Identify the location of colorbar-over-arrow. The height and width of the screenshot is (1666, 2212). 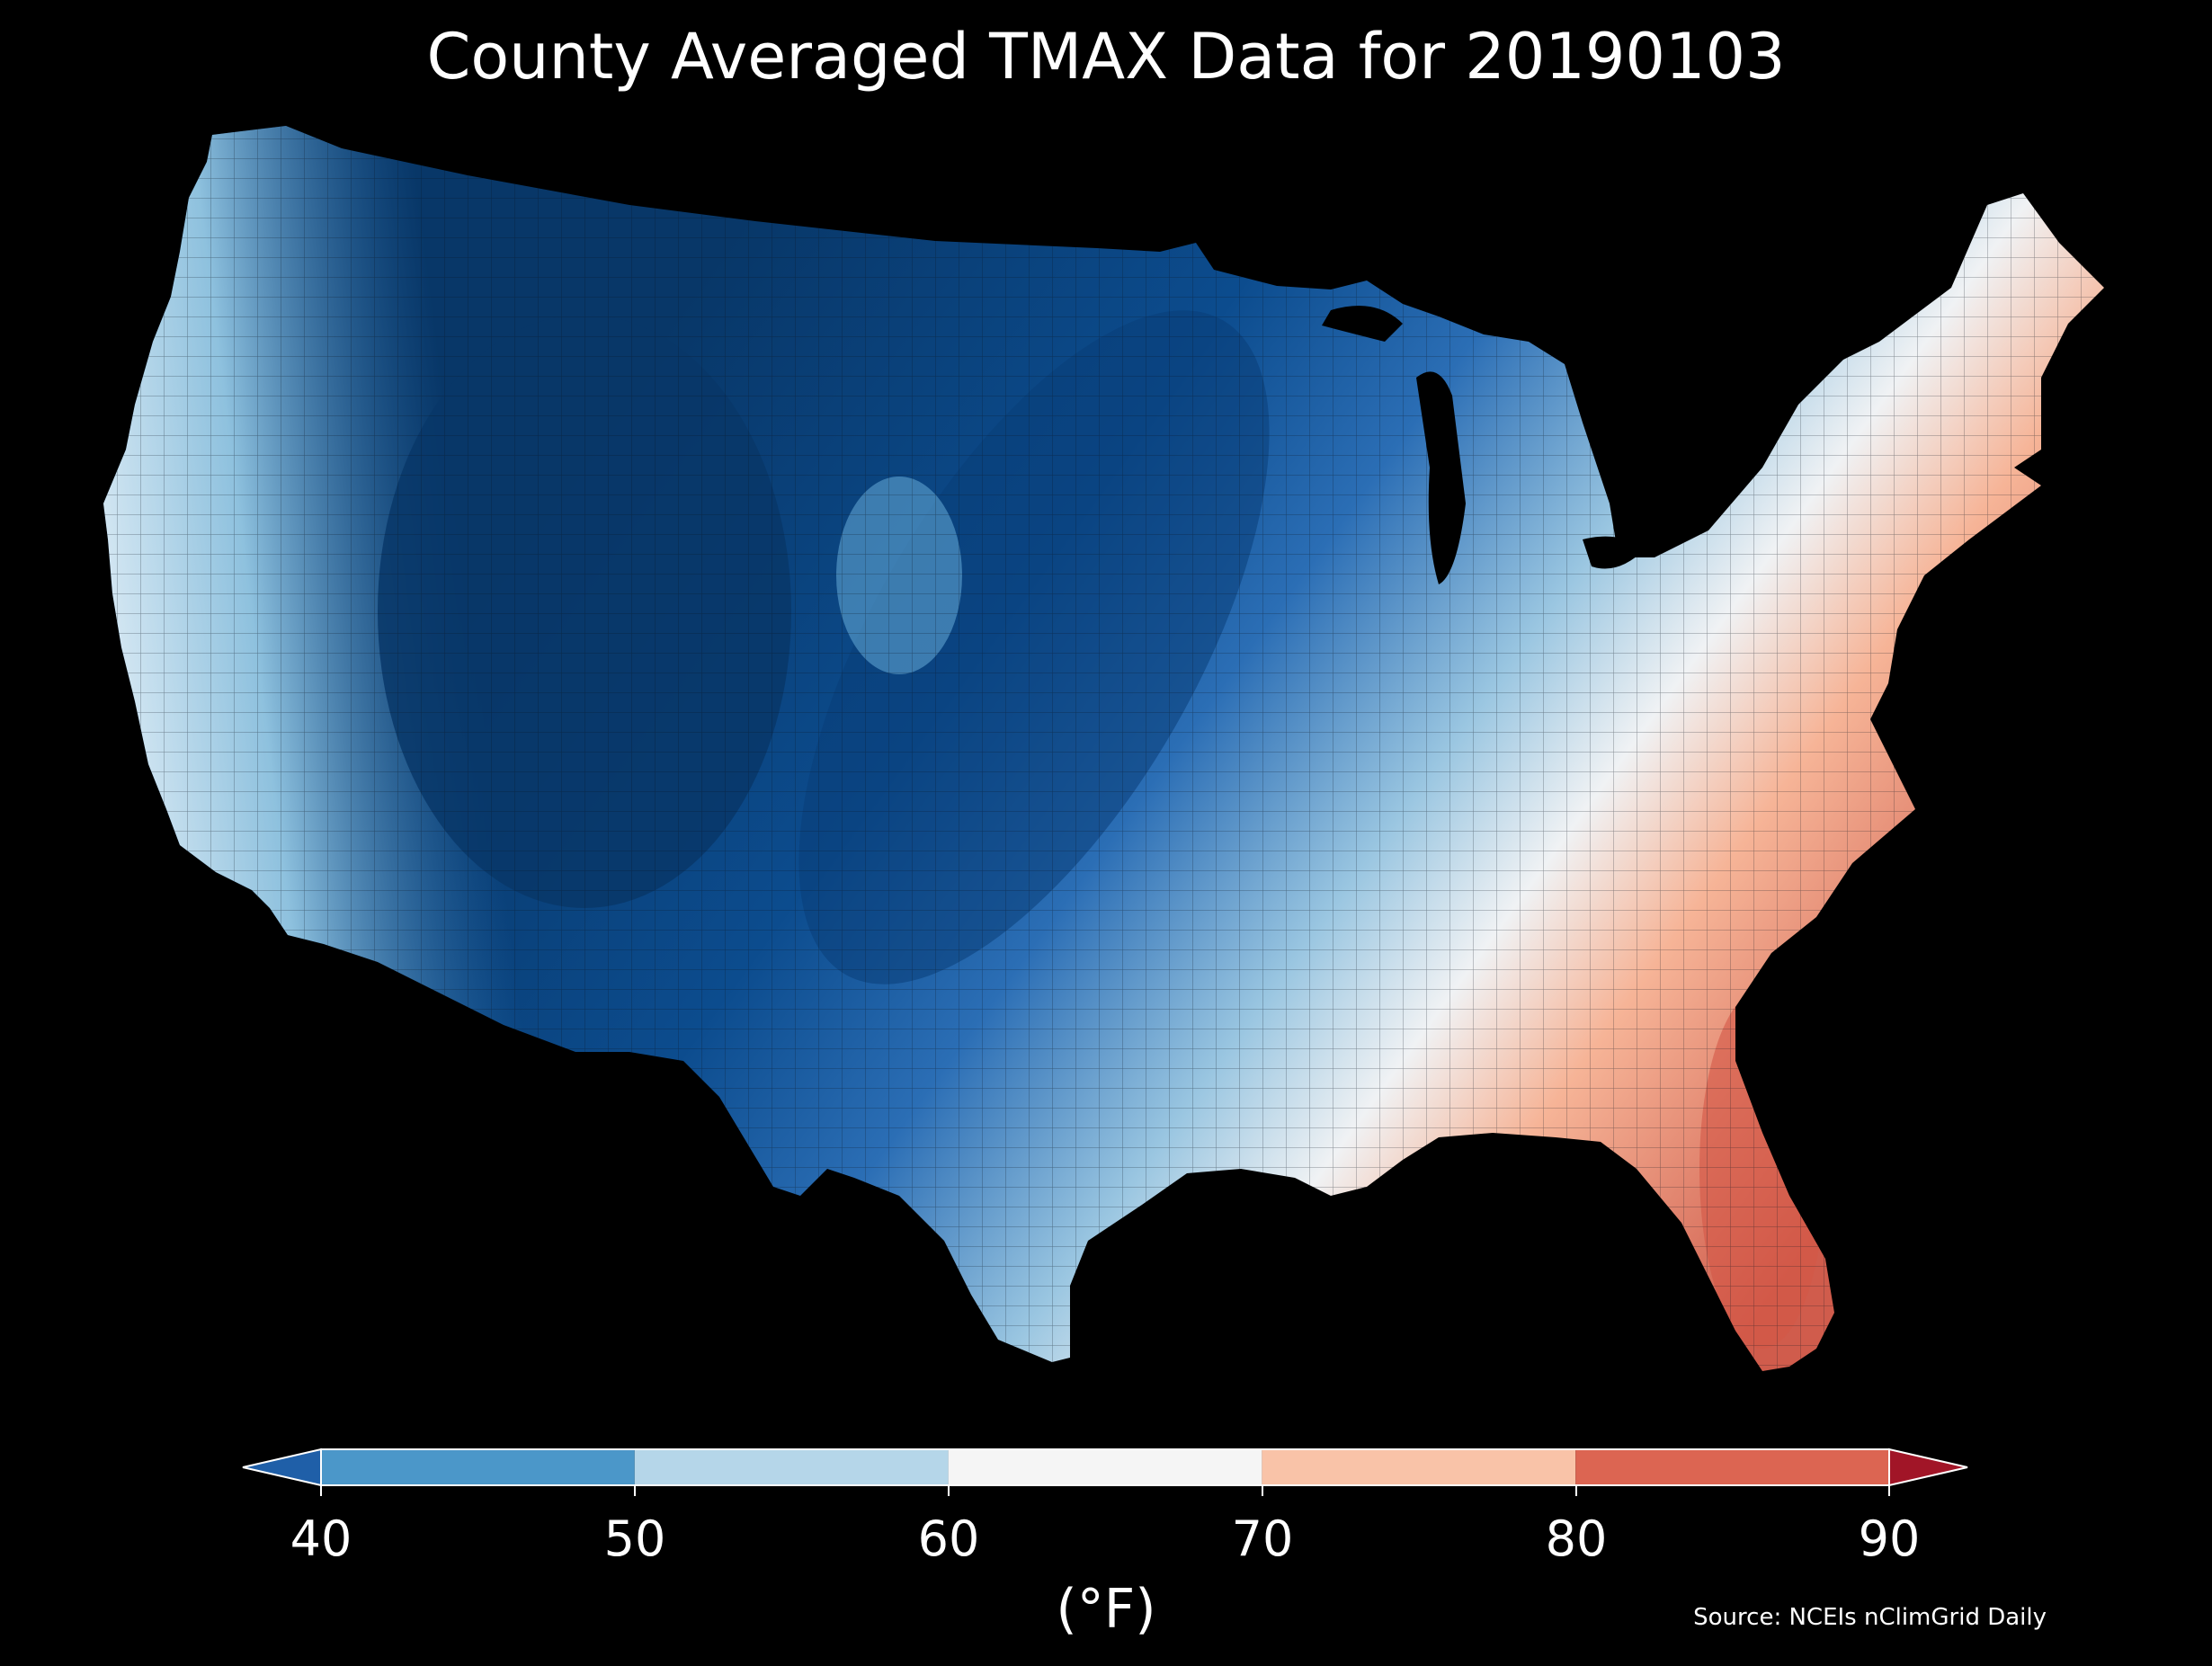
(1928, 1468).